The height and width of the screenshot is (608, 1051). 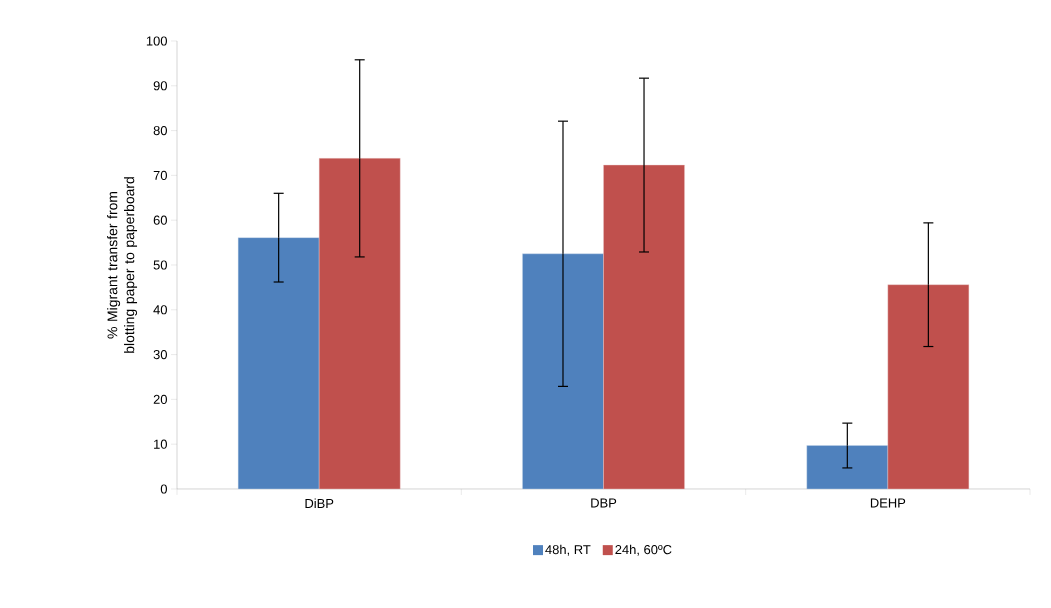 What do you see at coordinates (122, 265) in the screenshot?
I see `y-axis-title: % Migrant transfer from blotting paper to paperboard` at bounding box center [122, 265].